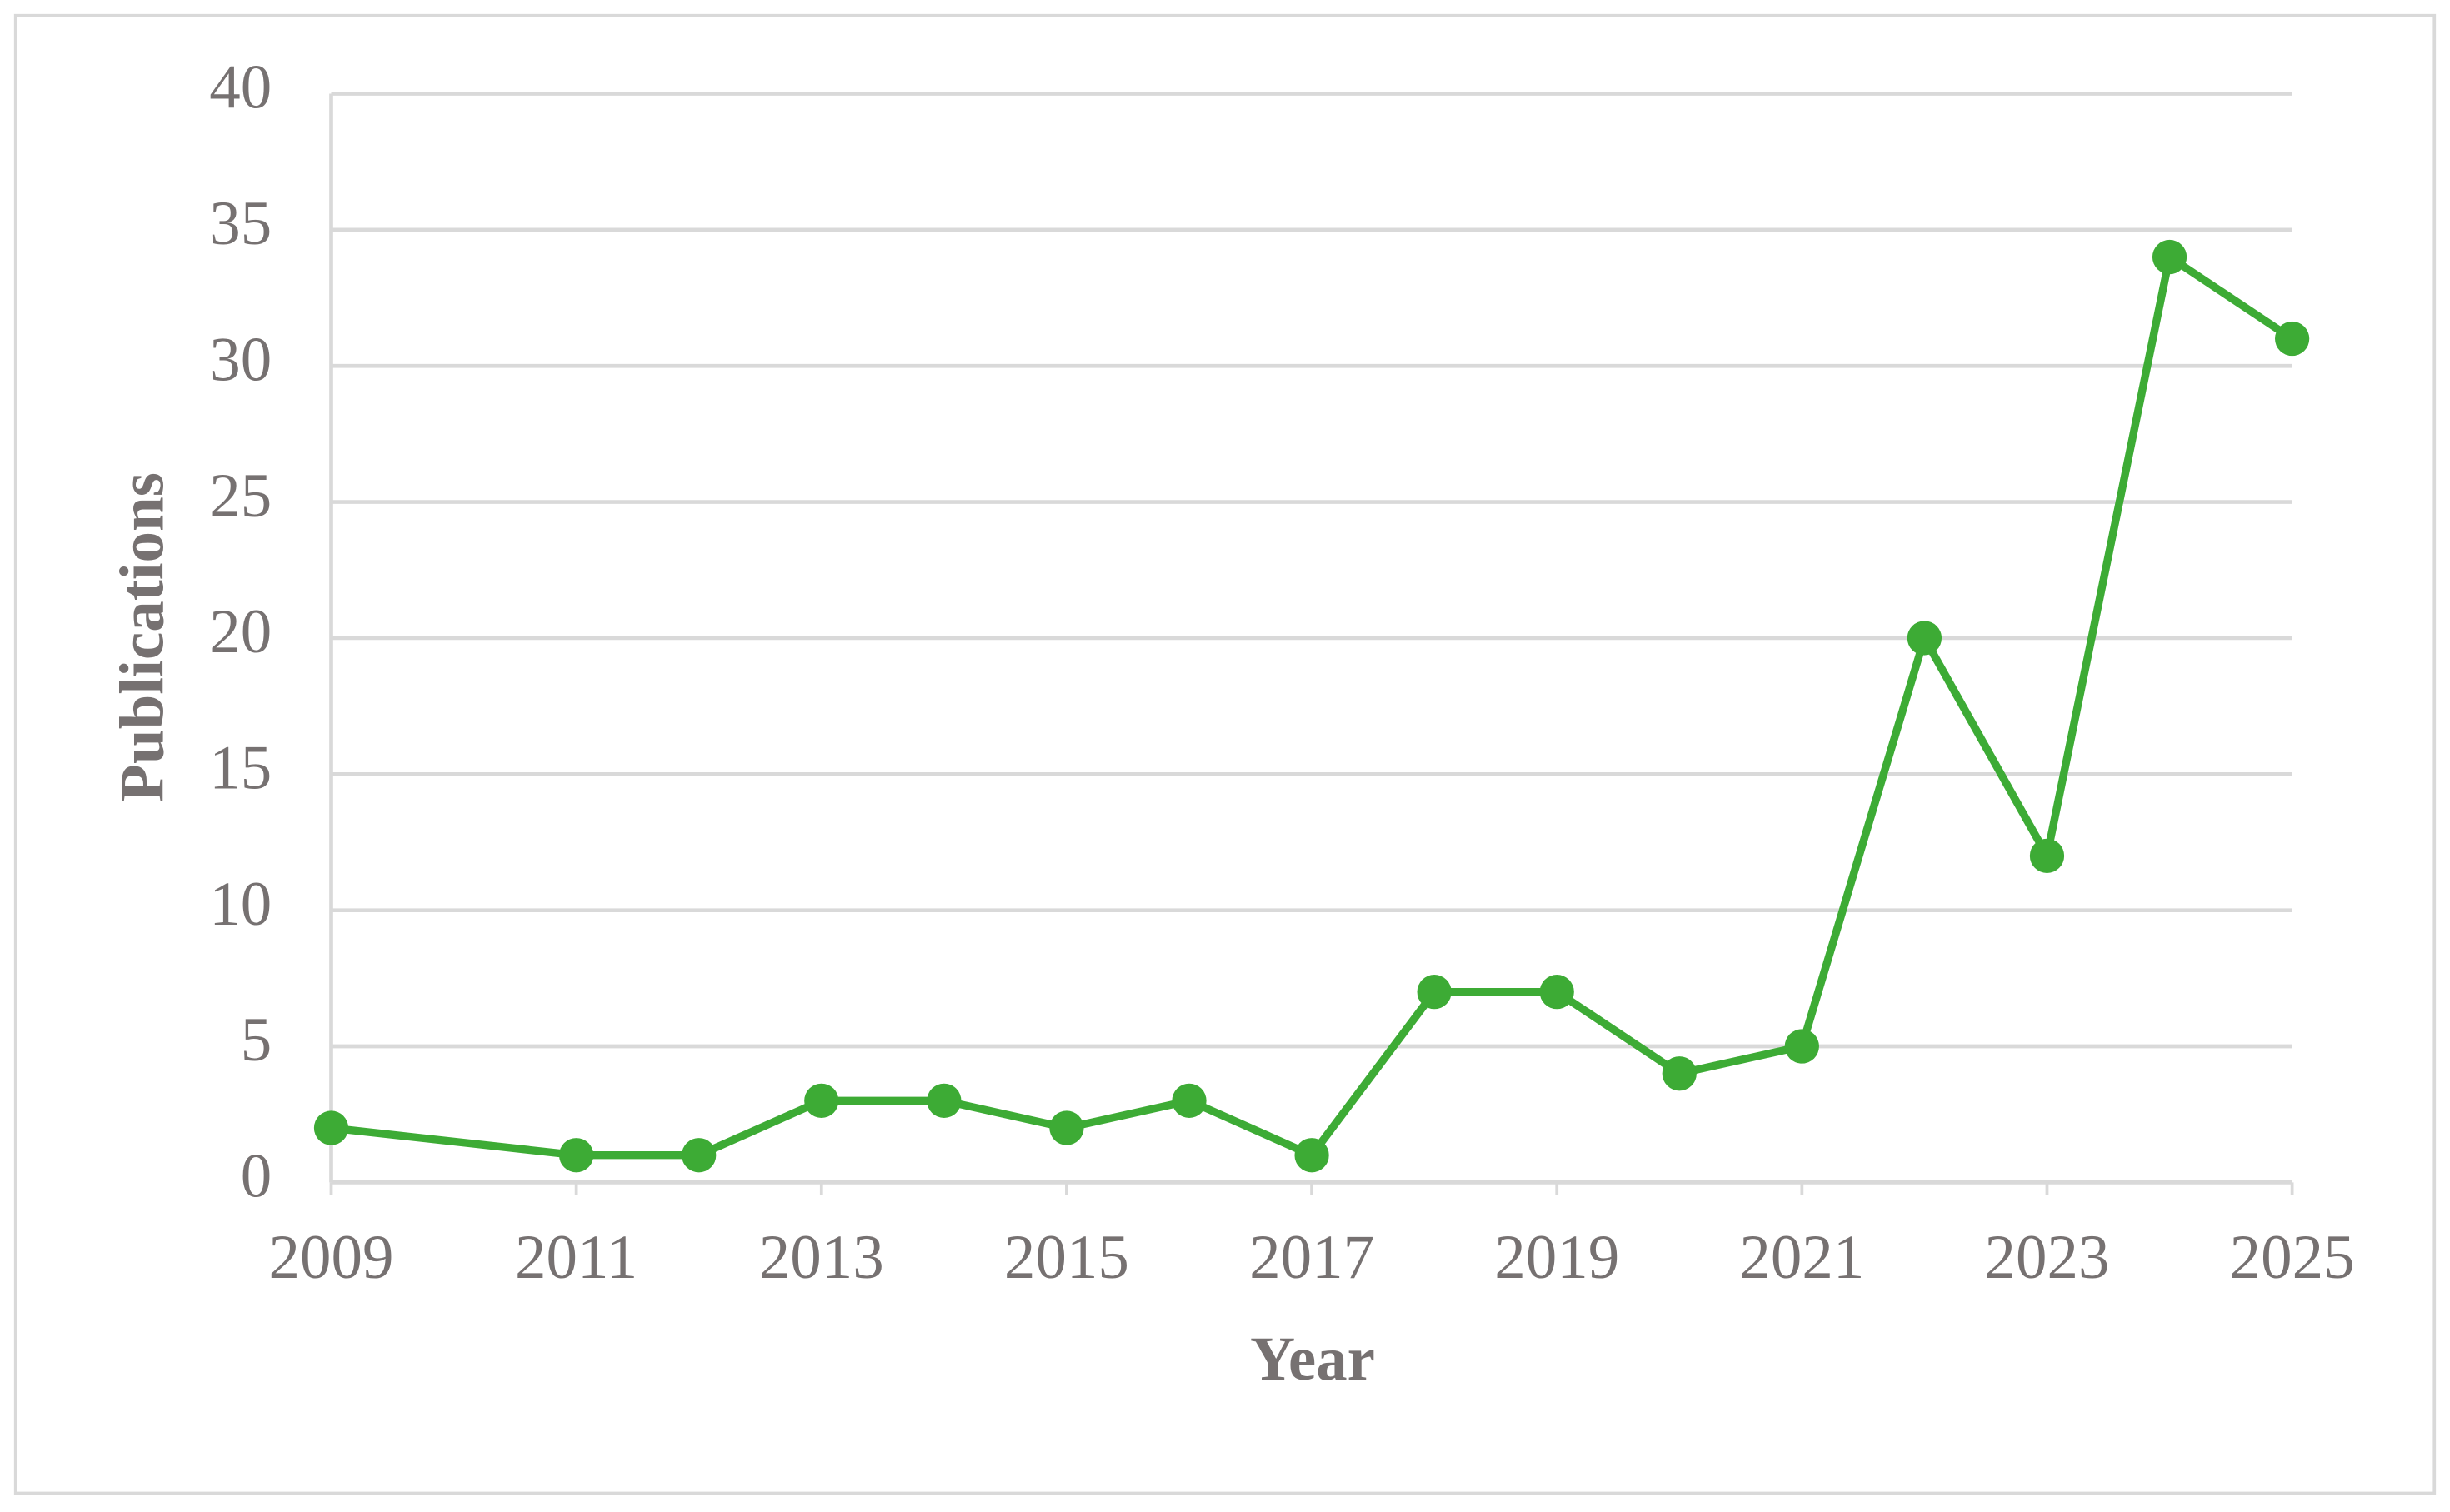  I want to click on y-tick-label: 15, so click(240, 768).